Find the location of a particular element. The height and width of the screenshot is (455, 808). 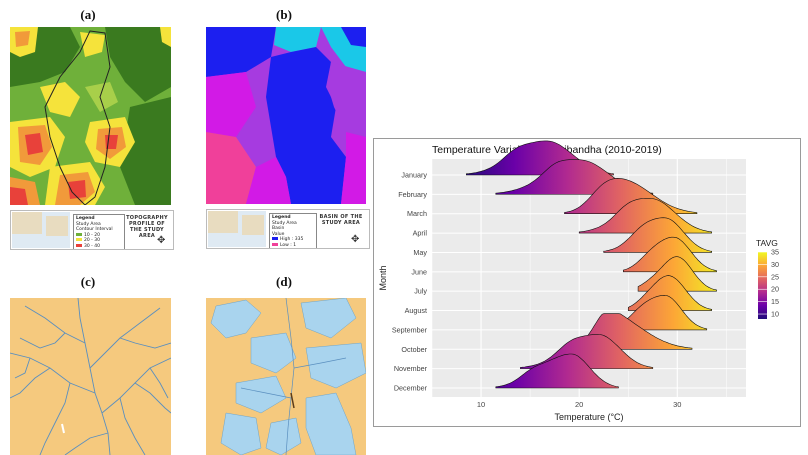

basin-legend-heading: Legend is located at coordinates (281, 217).